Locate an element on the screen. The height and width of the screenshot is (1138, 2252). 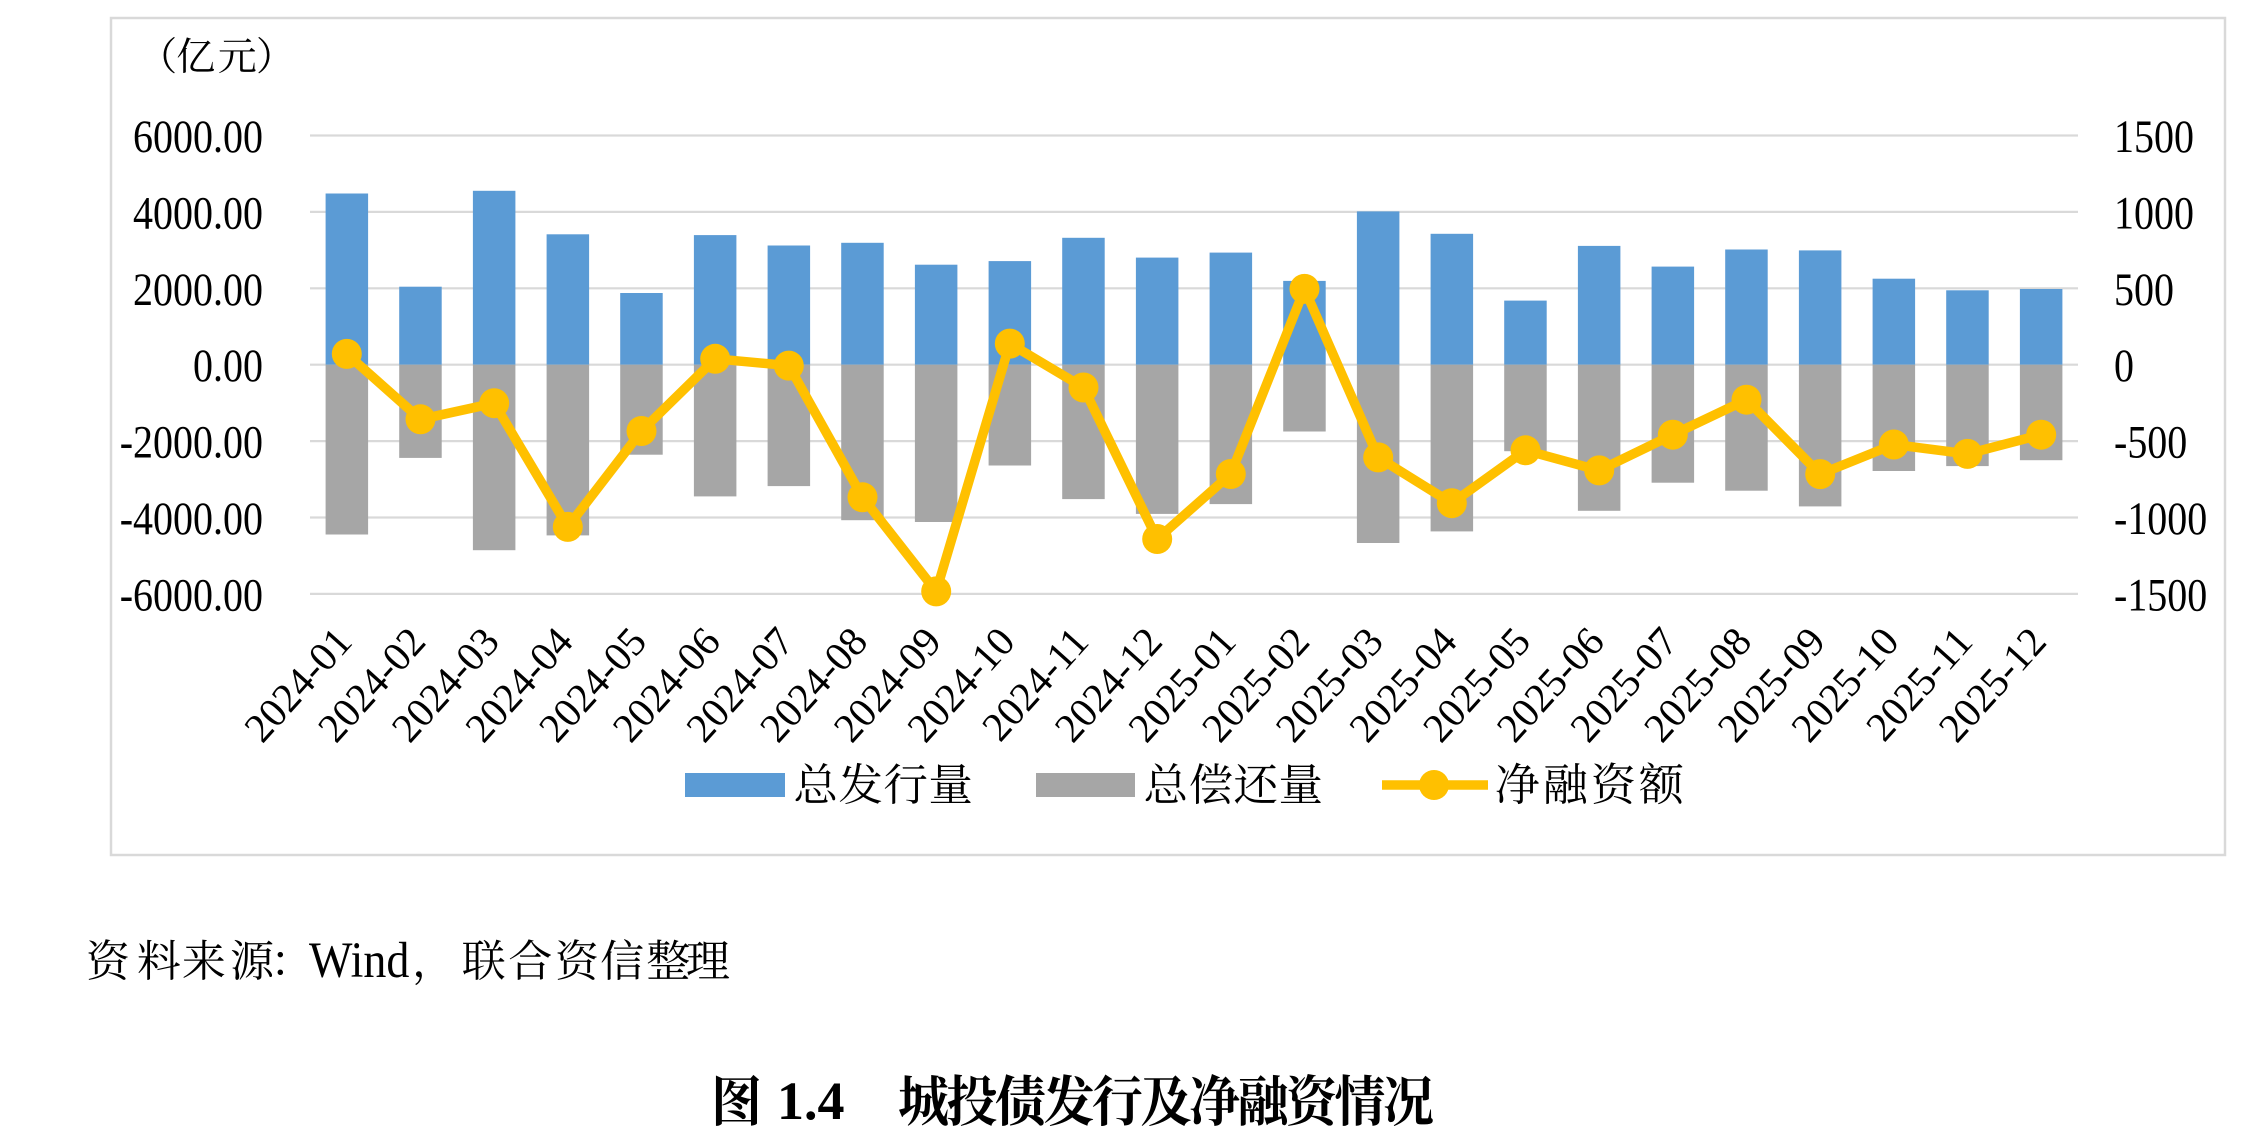
svg-text: -1500 is located at coordinates (2160, 595).